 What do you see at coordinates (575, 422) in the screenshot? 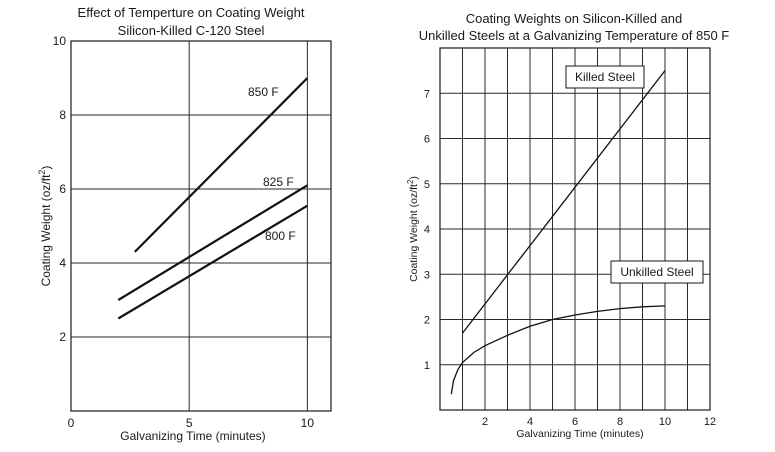
I see `right-x-tick-label: 6` at bounding box center [575, 422].